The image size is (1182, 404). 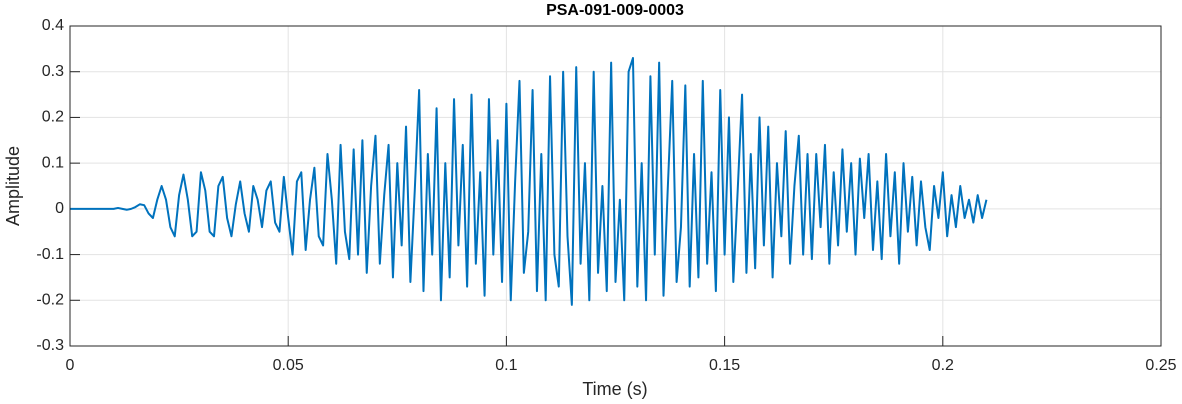 I want to click on x-axis-label: Time (s), so click(x=614, y=389).